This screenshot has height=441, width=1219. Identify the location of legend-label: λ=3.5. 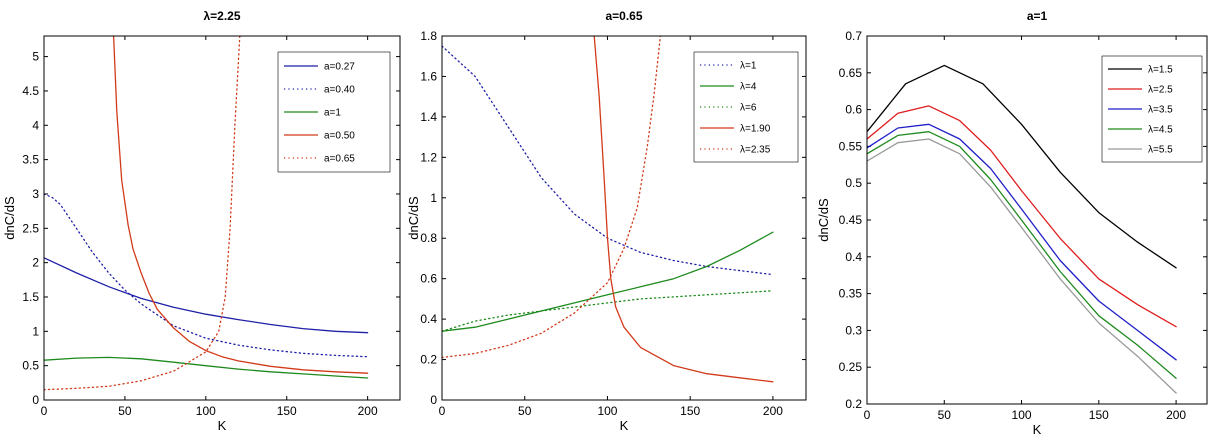
(1160, 110).